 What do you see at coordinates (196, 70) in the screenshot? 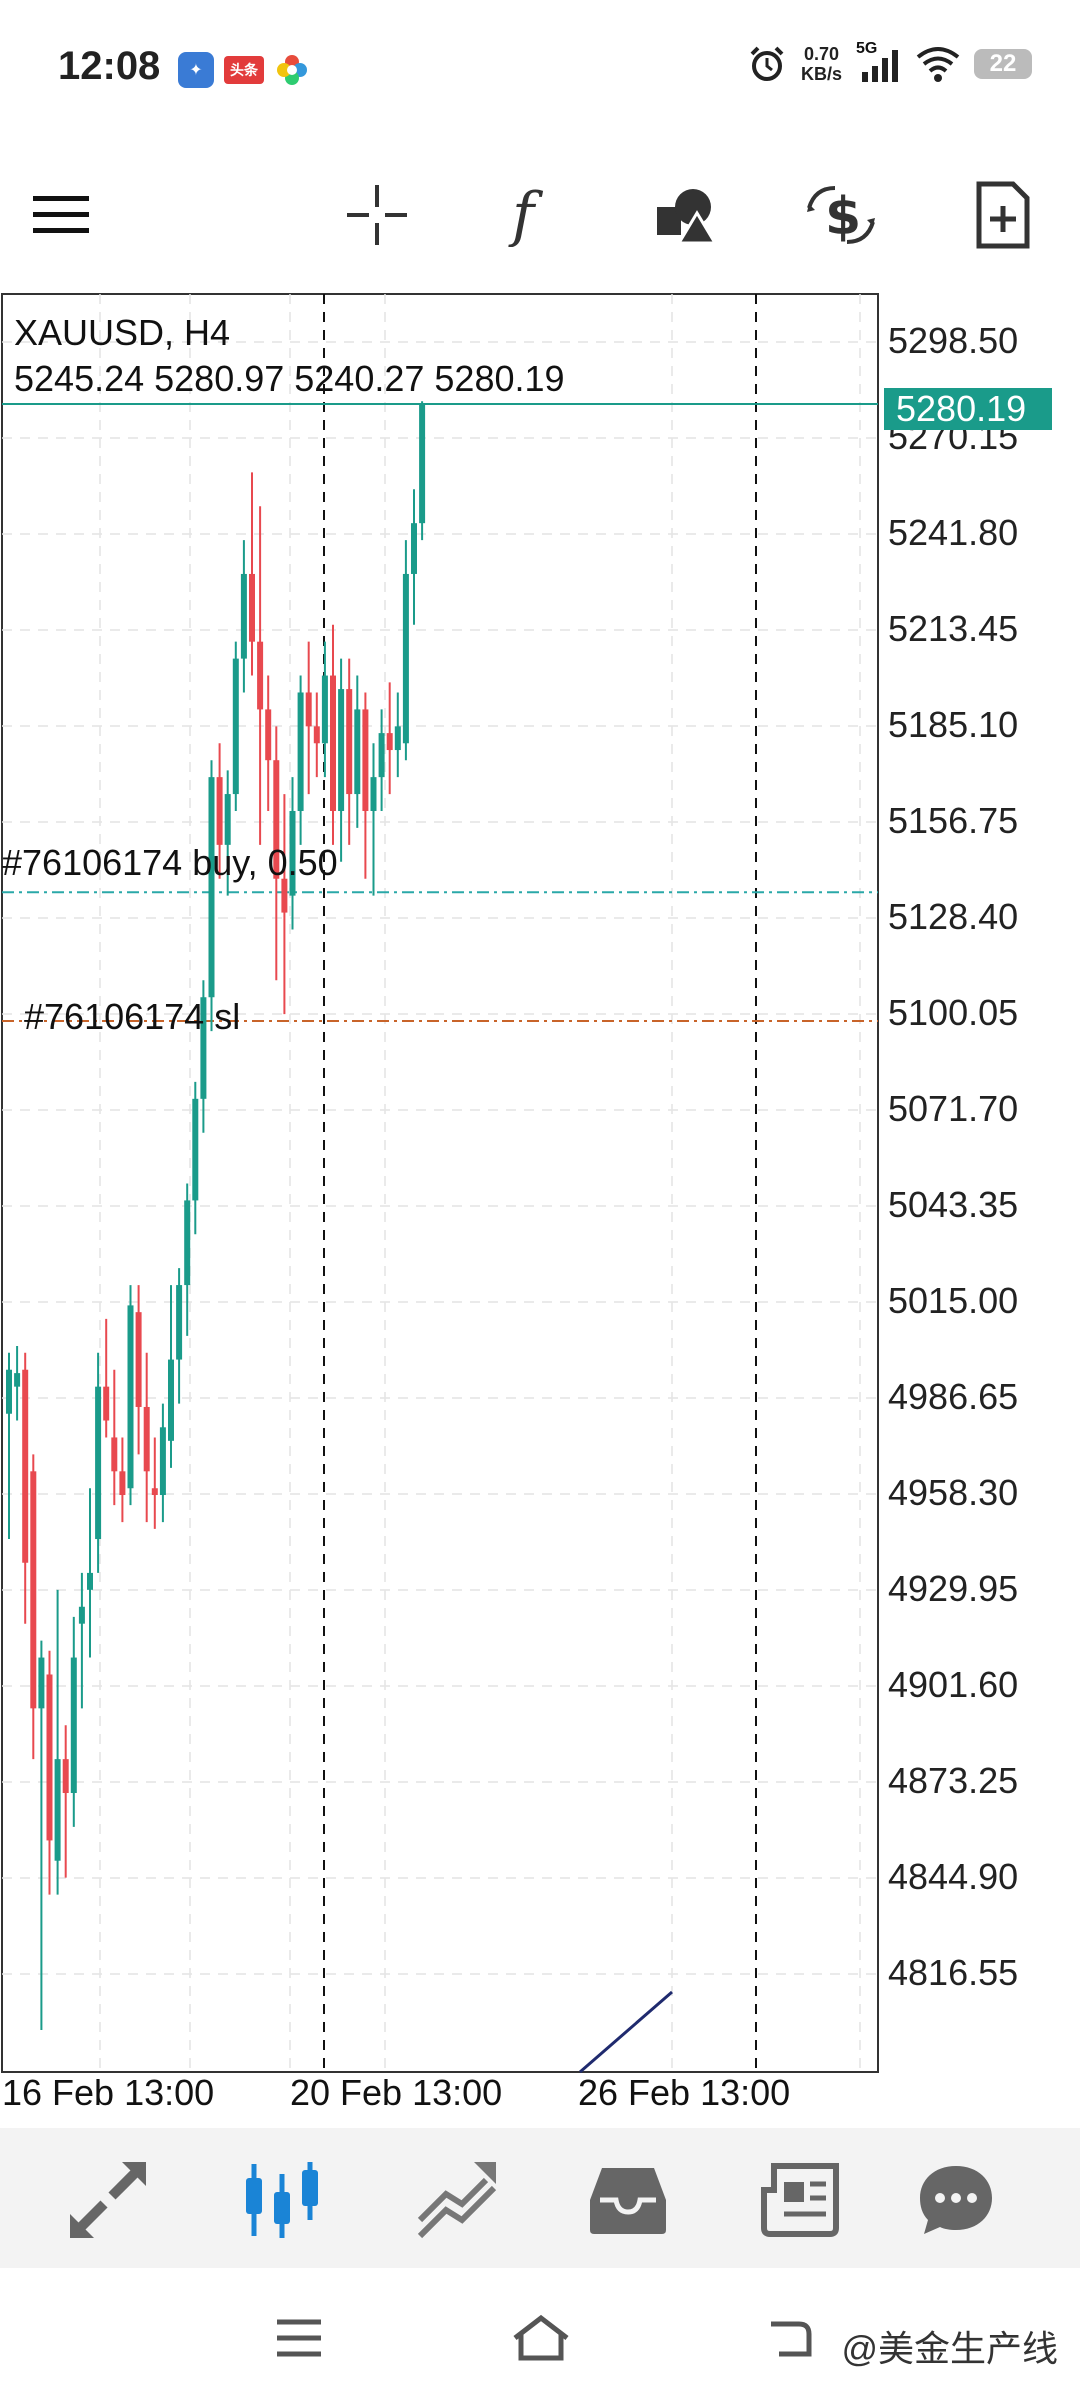
I see `app-notification-icon: ✦` at bounding box center [196, 70].